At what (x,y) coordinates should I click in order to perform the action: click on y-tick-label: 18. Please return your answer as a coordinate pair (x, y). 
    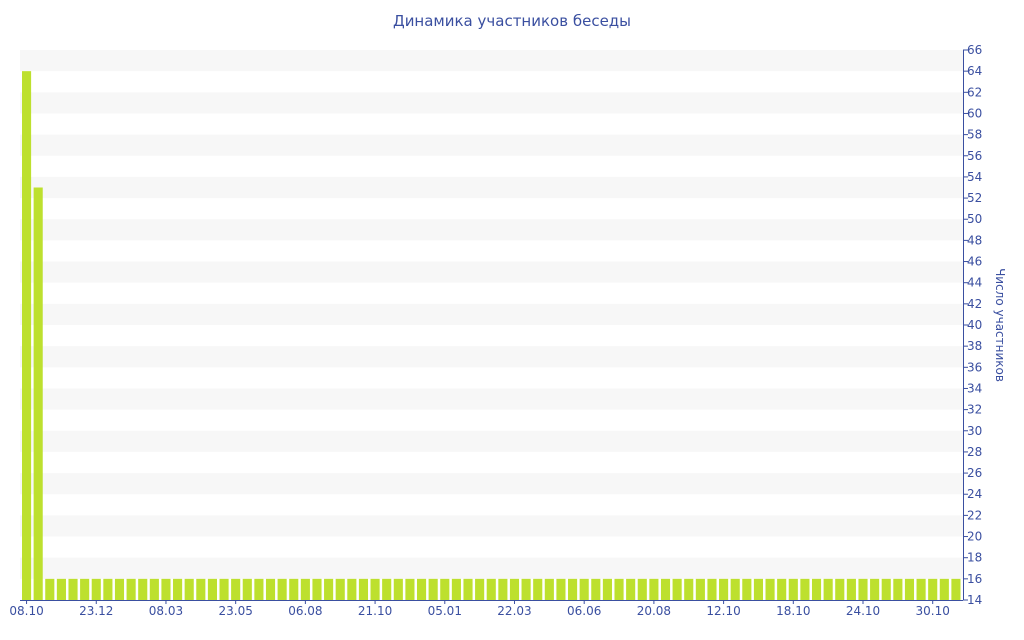
    Looking at the image, I should click on (974, 558).